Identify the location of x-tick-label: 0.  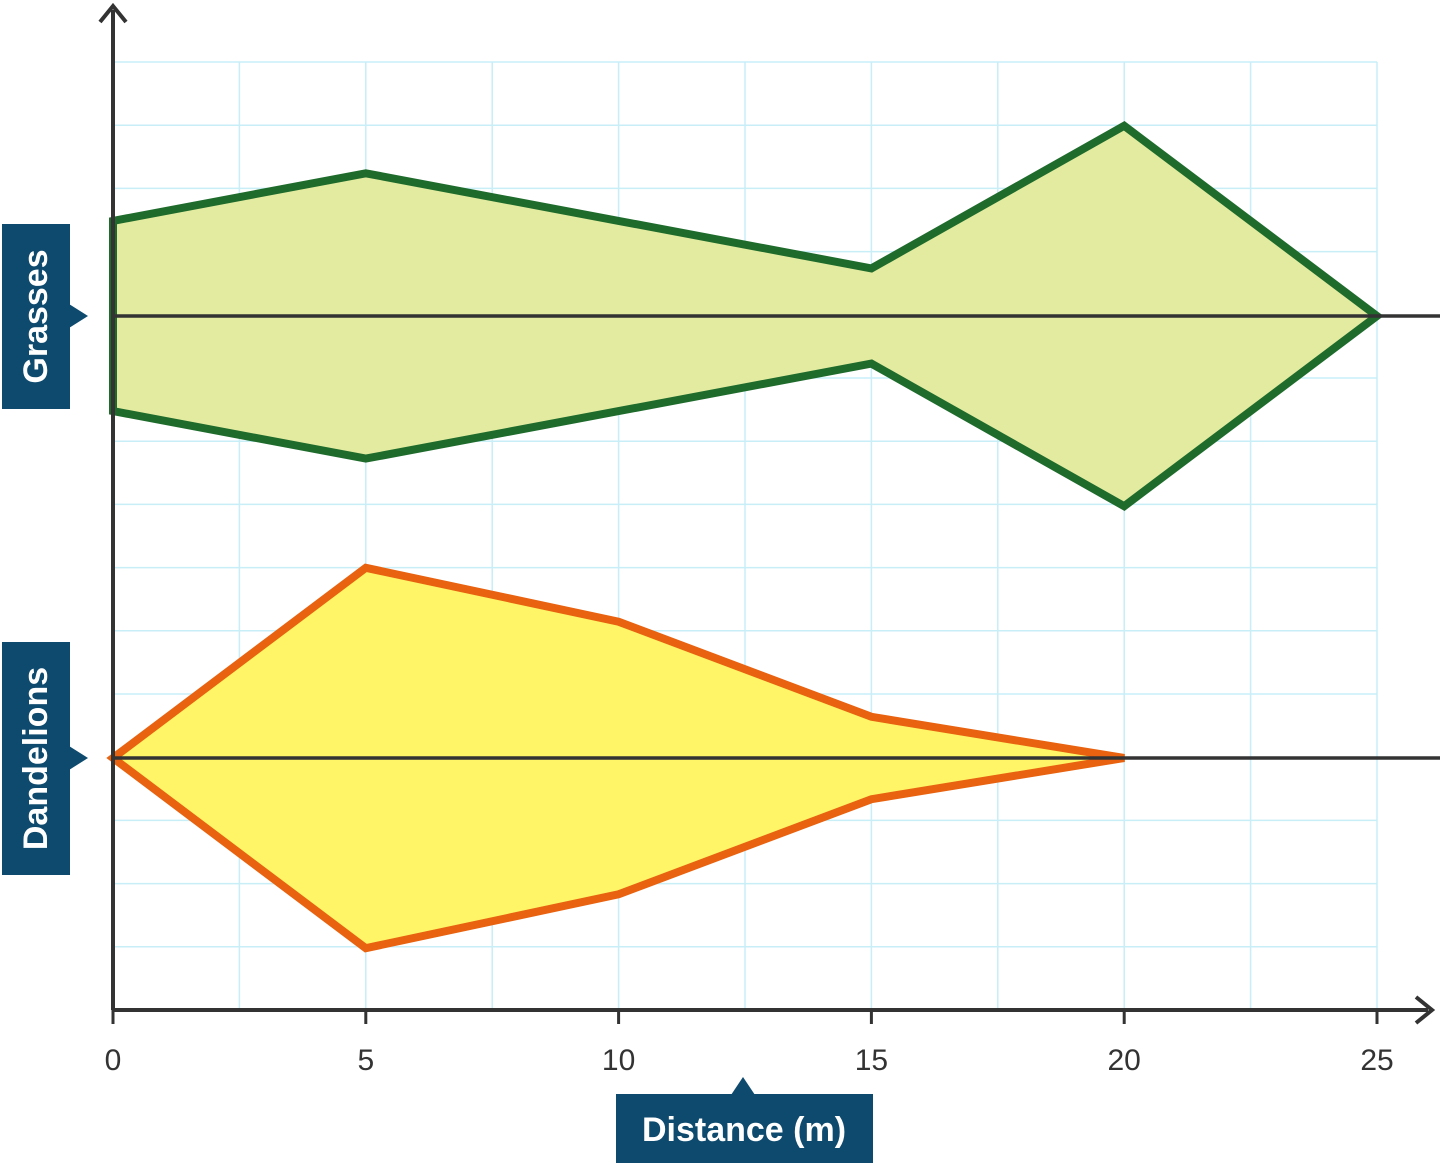
(113, 1060).